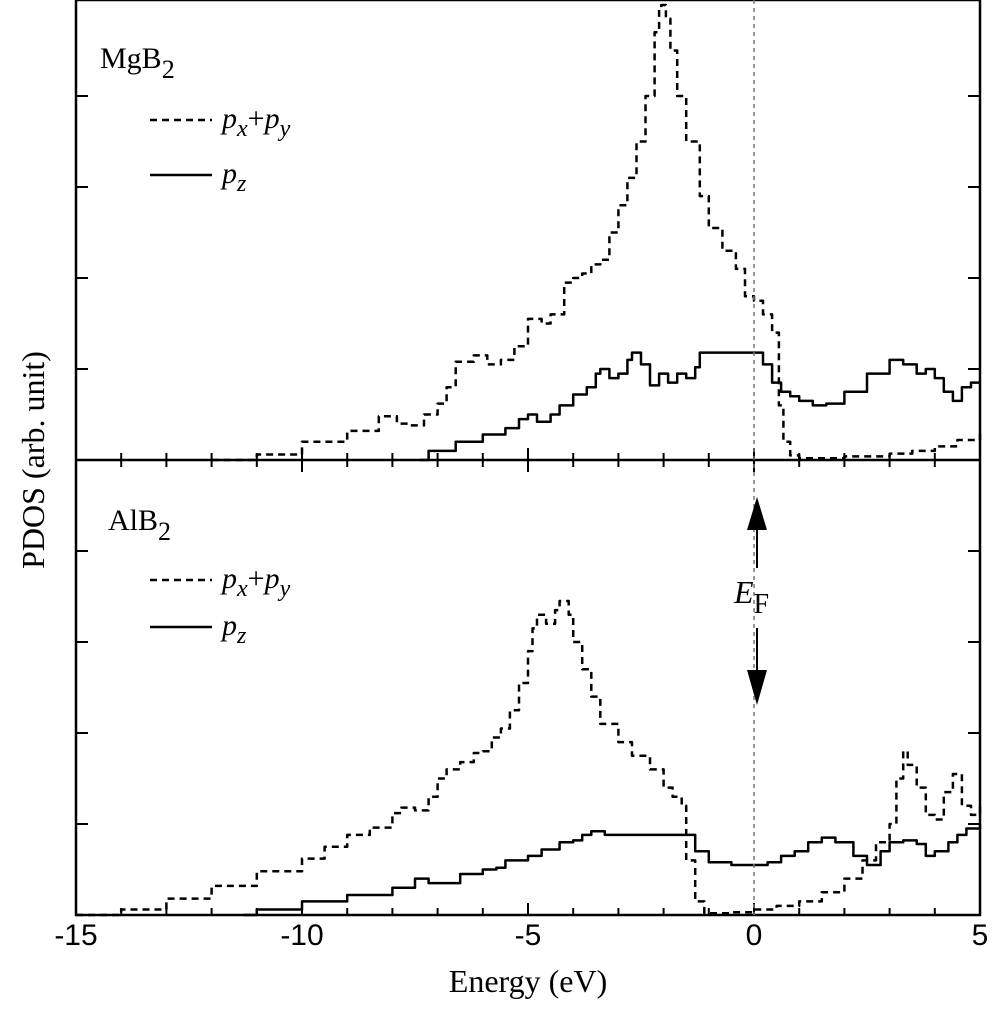  I want to click on panel-label-mgb2: MgB2, so click(137, 63).